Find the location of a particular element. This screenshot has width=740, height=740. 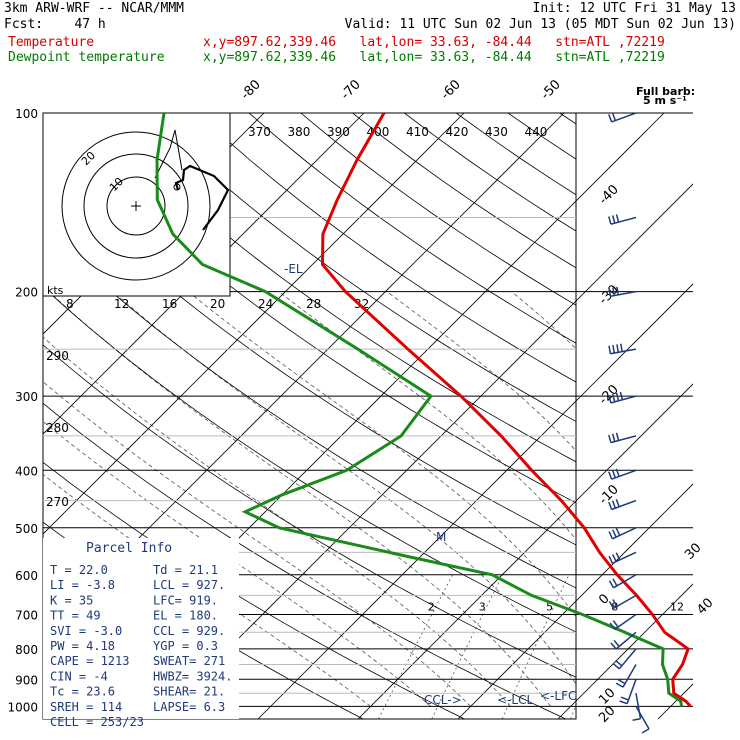

parcel-row-right-4: CCL = 929. is located at coordinates (189, 631).